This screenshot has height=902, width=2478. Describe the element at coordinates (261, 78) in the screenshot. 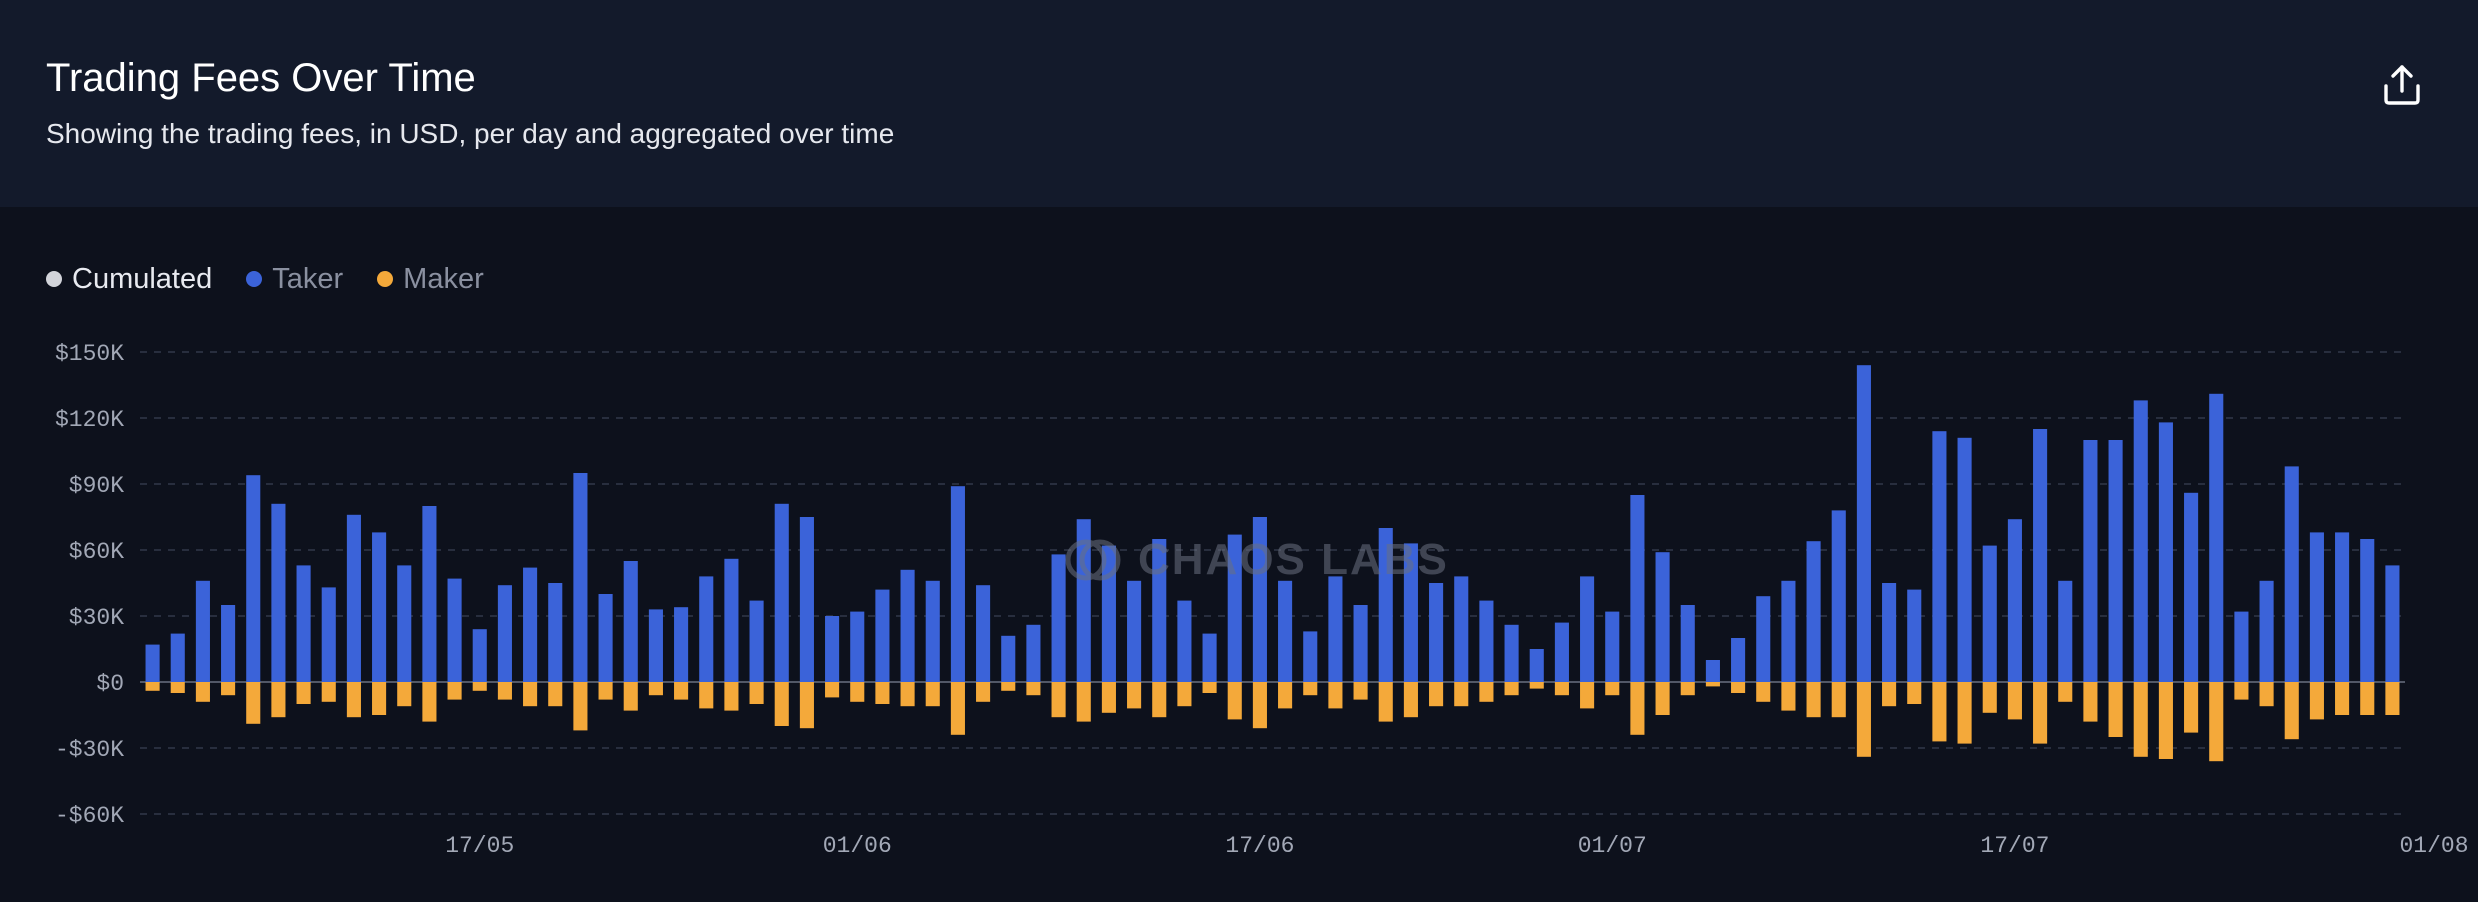

I see `chart-title: Trading Fees Over Time` at that location.